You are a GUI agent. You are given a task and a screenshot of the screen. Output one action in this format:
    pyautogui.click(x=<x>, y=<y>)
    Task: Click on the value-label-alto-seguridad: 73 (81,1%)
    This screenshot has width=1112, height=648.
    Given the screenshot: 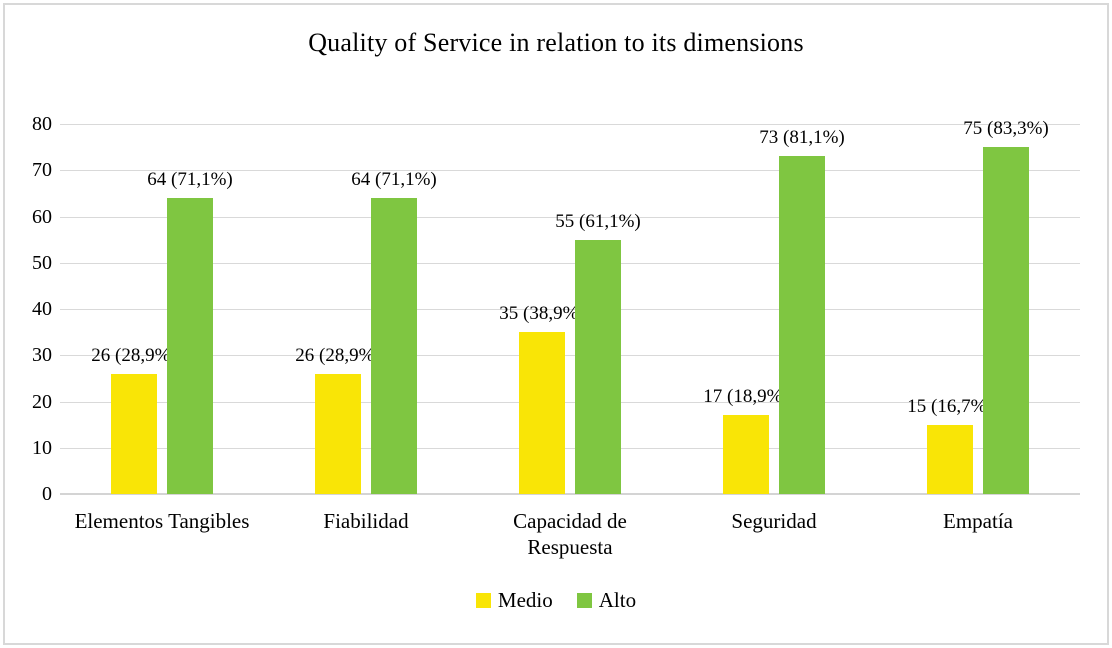 What is the action you would take?
    pyautogui.click(x=802, y=138)
    